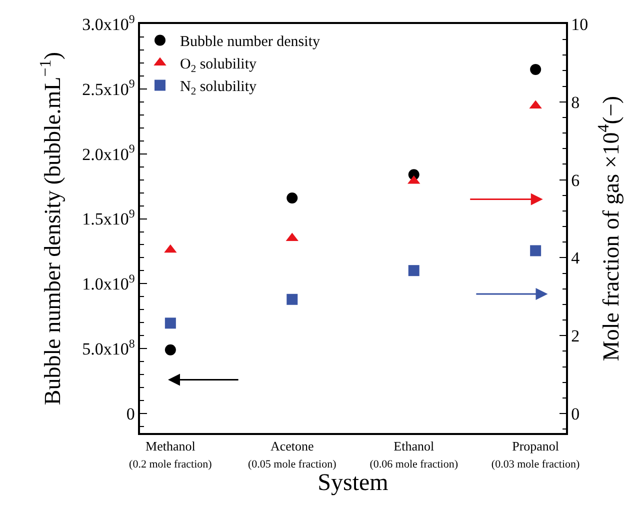 The height and width of the screenshot is (521, 638). What do you see at coordinates (575, 102) in the screenshot?
I see `y2-tick-label: 8` at bounding box center [575, 102].